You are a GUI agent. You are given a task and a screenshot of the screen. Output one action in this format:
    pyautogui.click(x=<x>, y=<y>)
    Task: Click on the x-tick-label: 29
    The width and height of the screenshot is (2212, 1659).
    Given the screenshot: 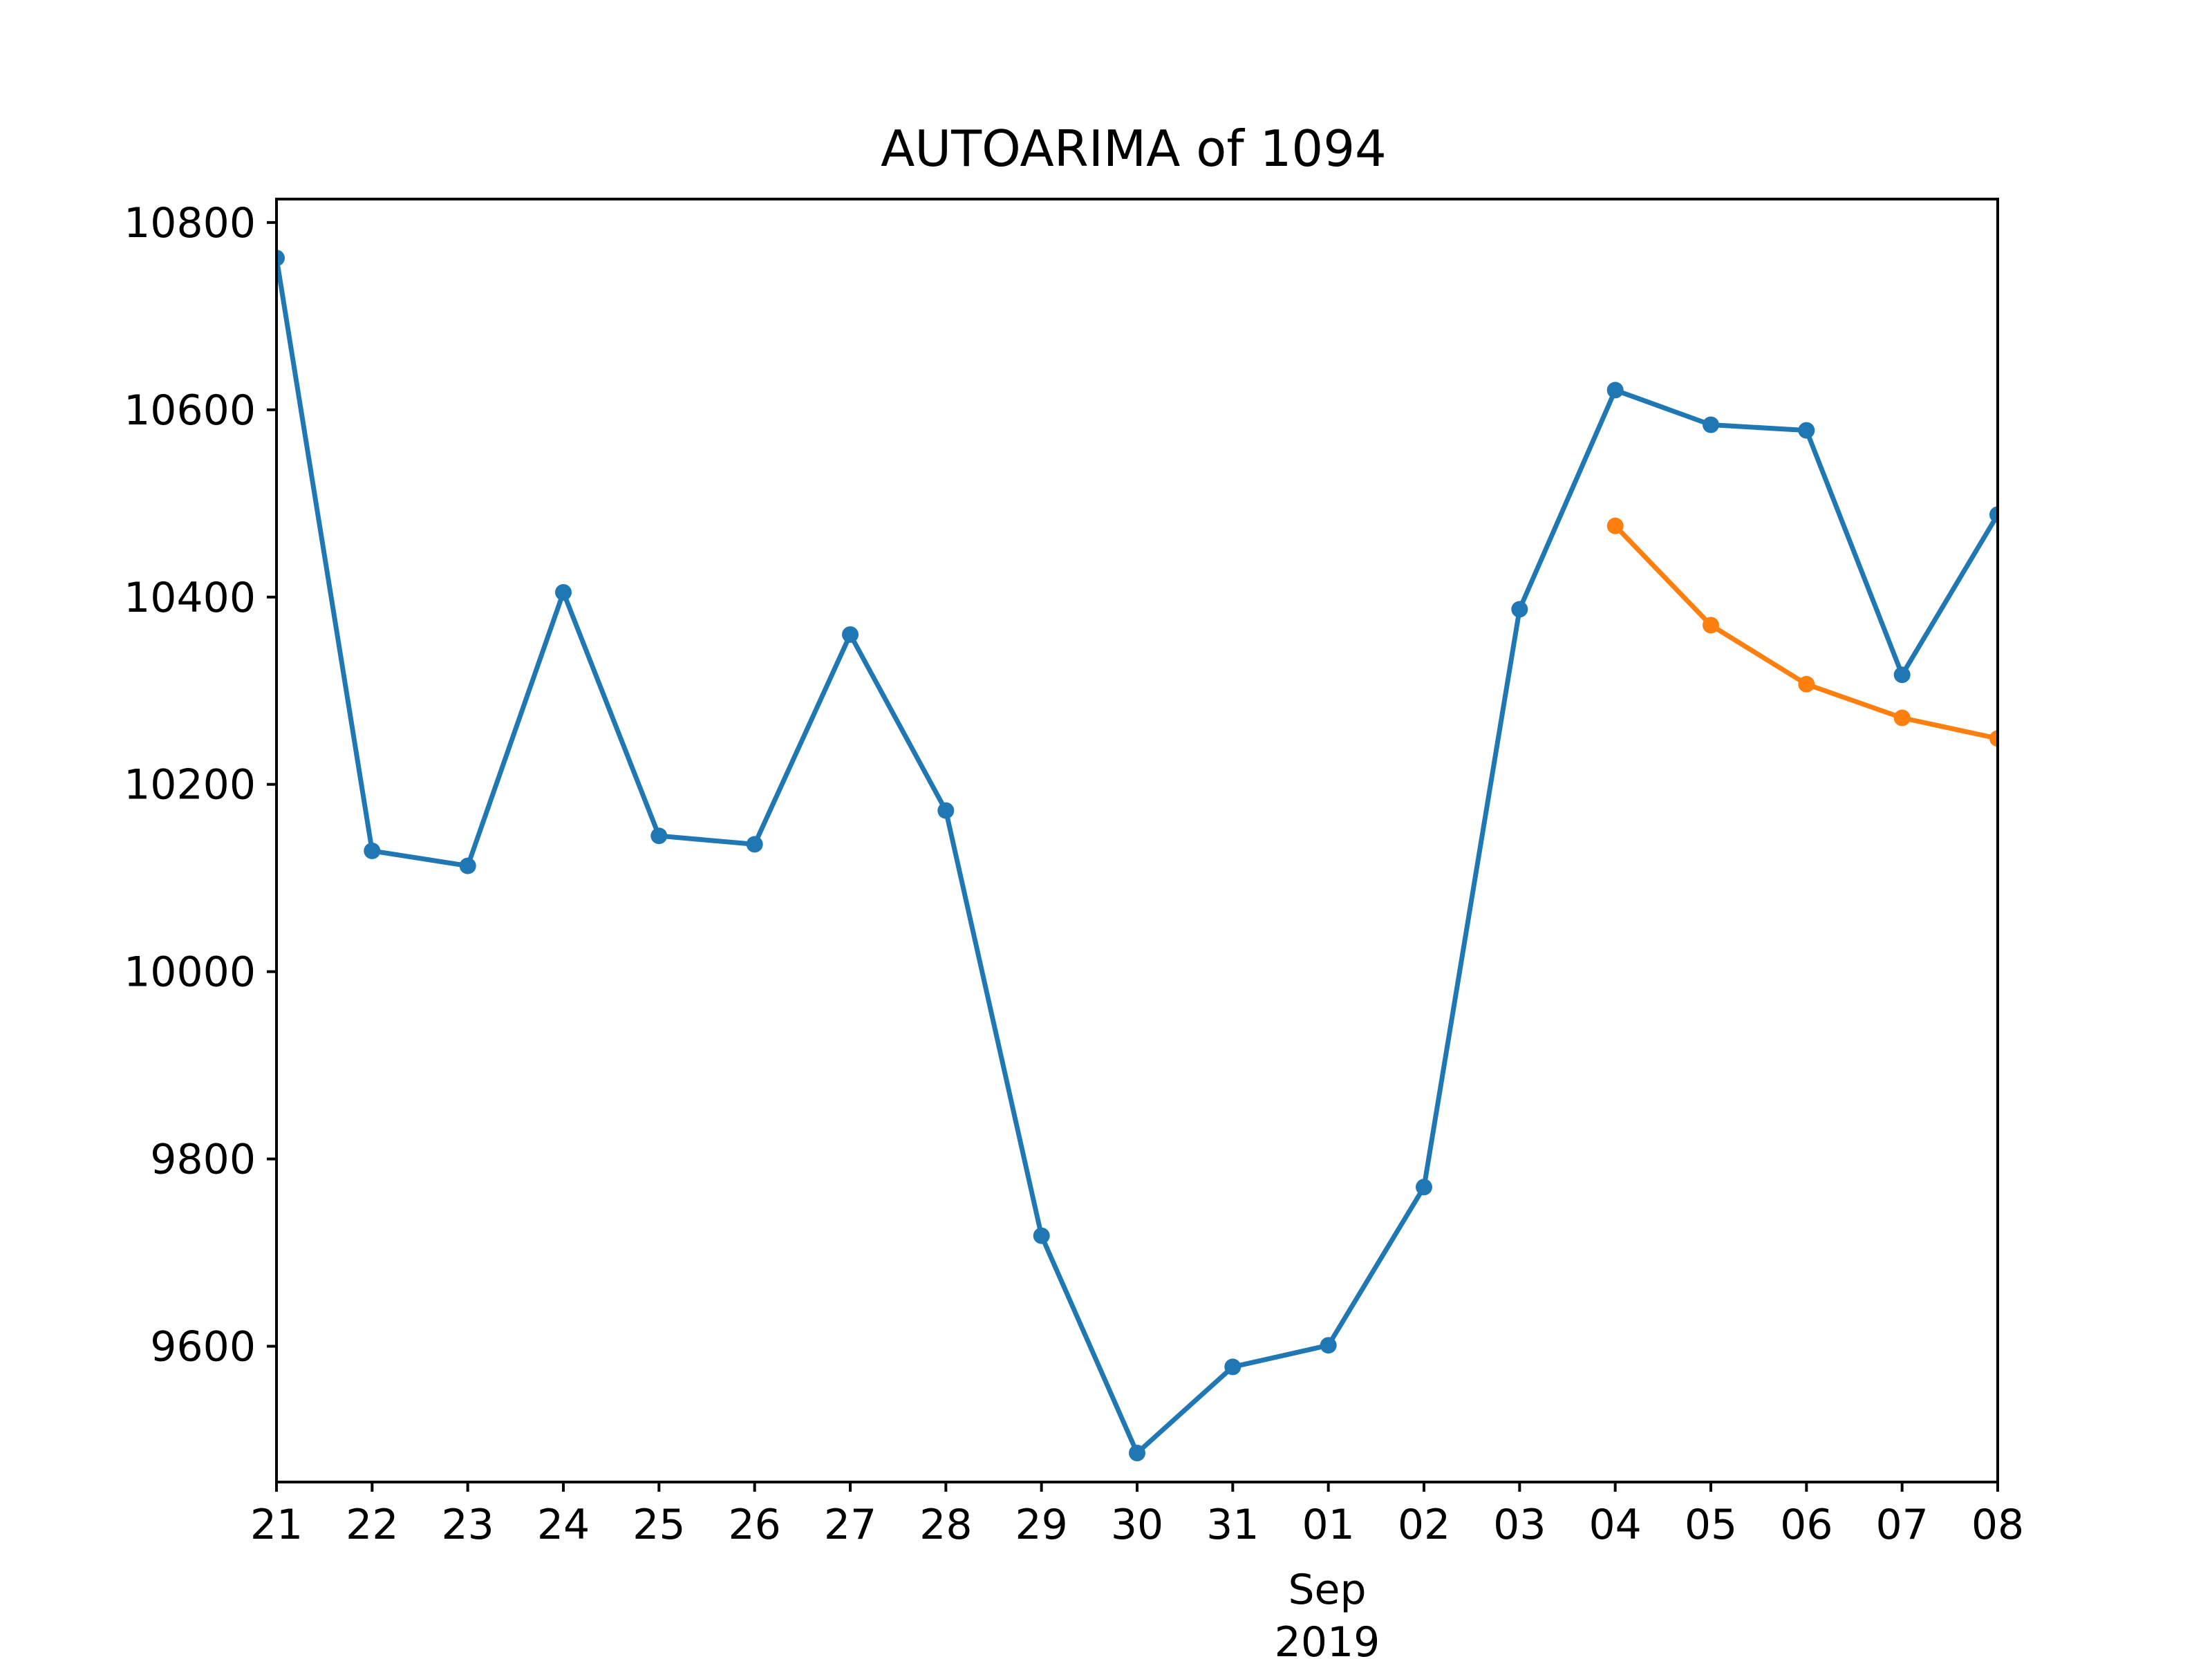 What is the action you would take?
    pyautogui.click(x=1041, y=1525)
    